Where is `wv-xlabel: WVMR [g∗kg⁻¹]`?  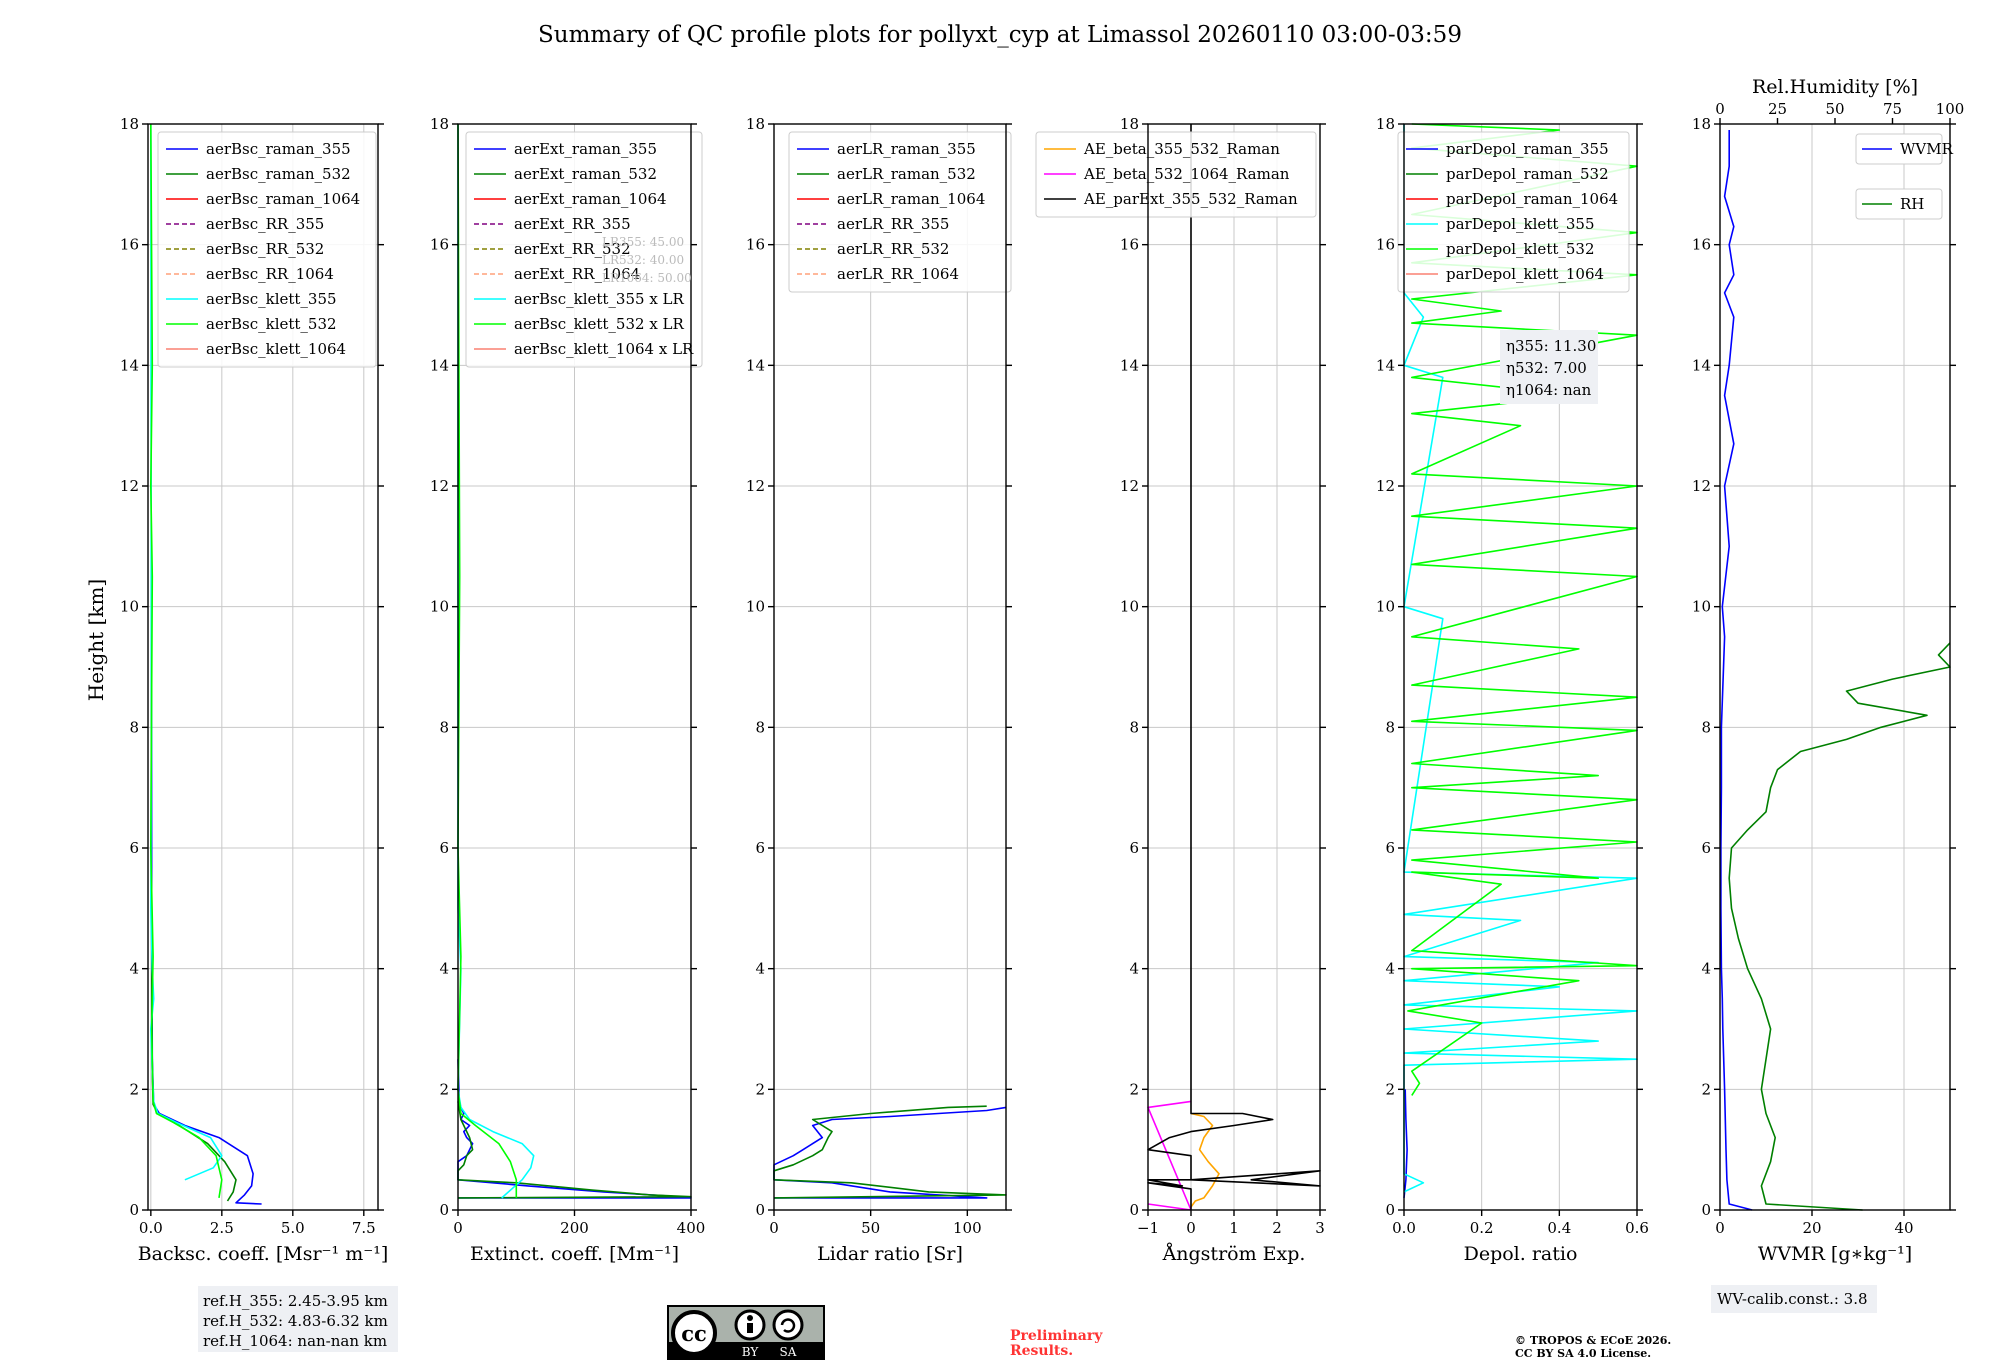 wv-xlabel: WVMR [g∗kg⁻¹] is located at coordinates (1835, 1254).